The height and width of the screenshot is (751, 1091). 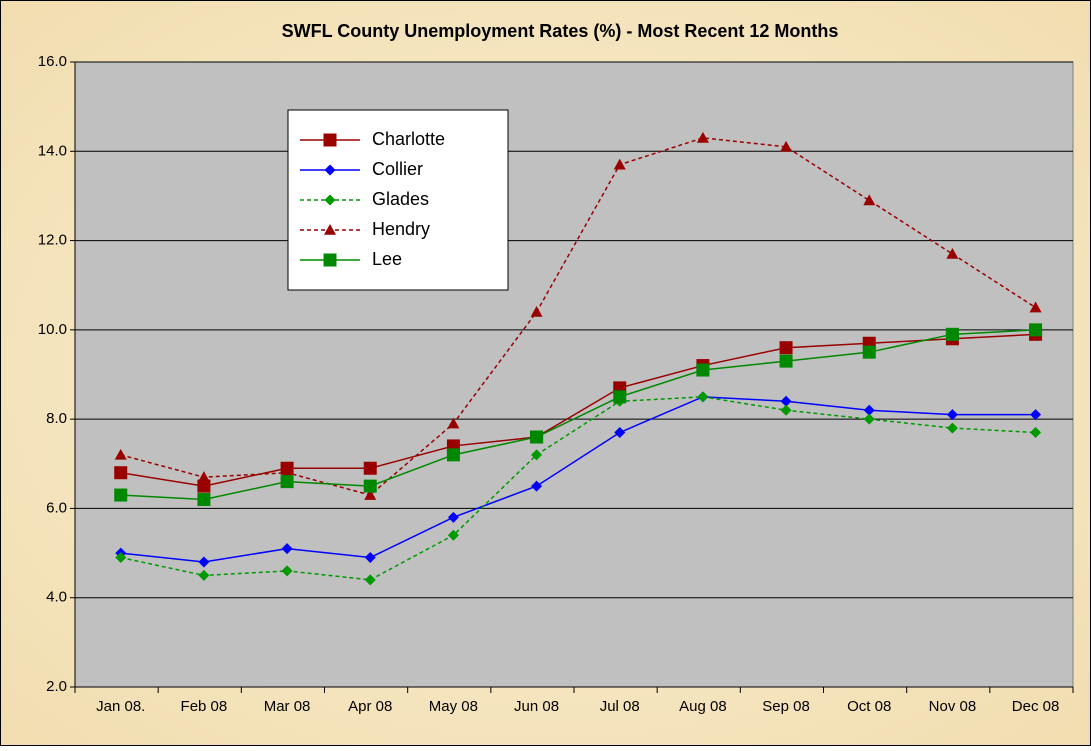 What do you see at coordinates (1036, 706) in the screenshot?
I see `x-tick-label: Dec 08` at bounding box center [1036, 706].